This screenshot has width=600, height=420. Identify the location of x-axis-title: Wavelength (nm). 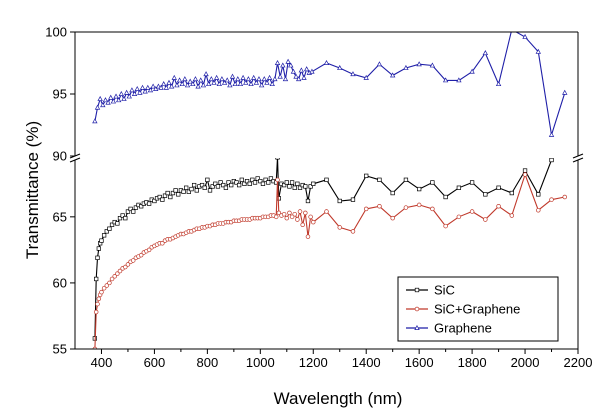
(338, 398).